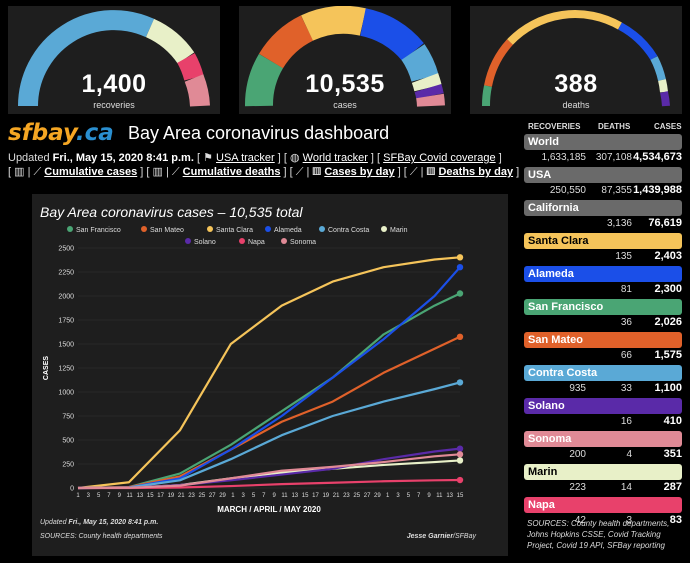 The image size is (690, 563). I want to click on updated-prefix: Updated, so click(30, 158).